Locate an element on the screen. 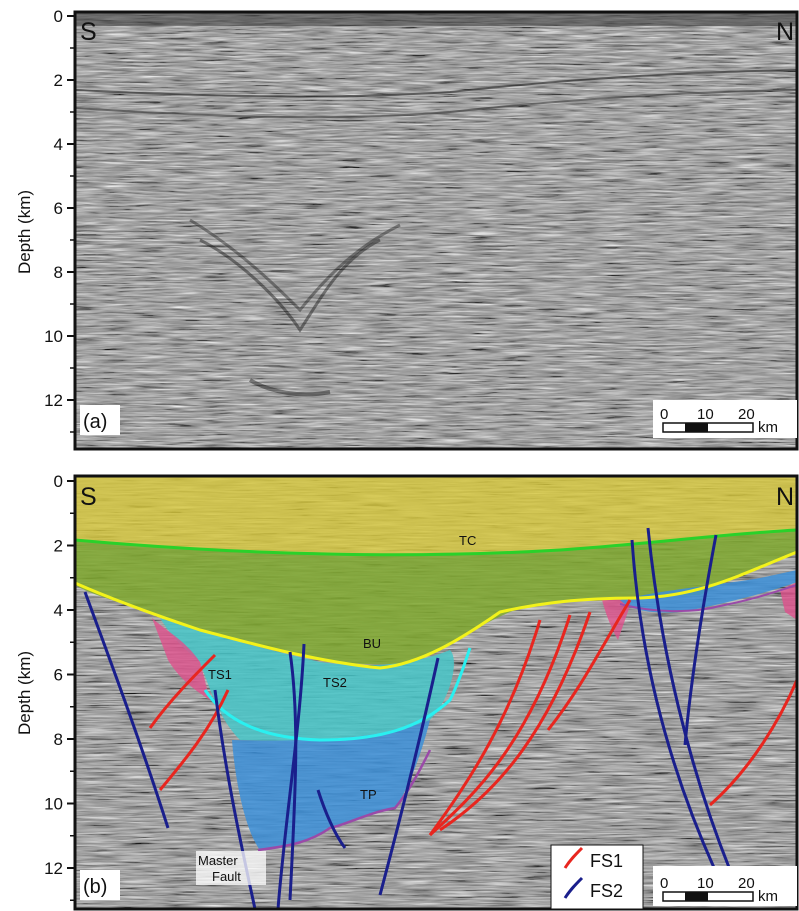 The width and height of the screenshot is (799, 911). panel-b-south-label: S is located at coordinates (88, 497).